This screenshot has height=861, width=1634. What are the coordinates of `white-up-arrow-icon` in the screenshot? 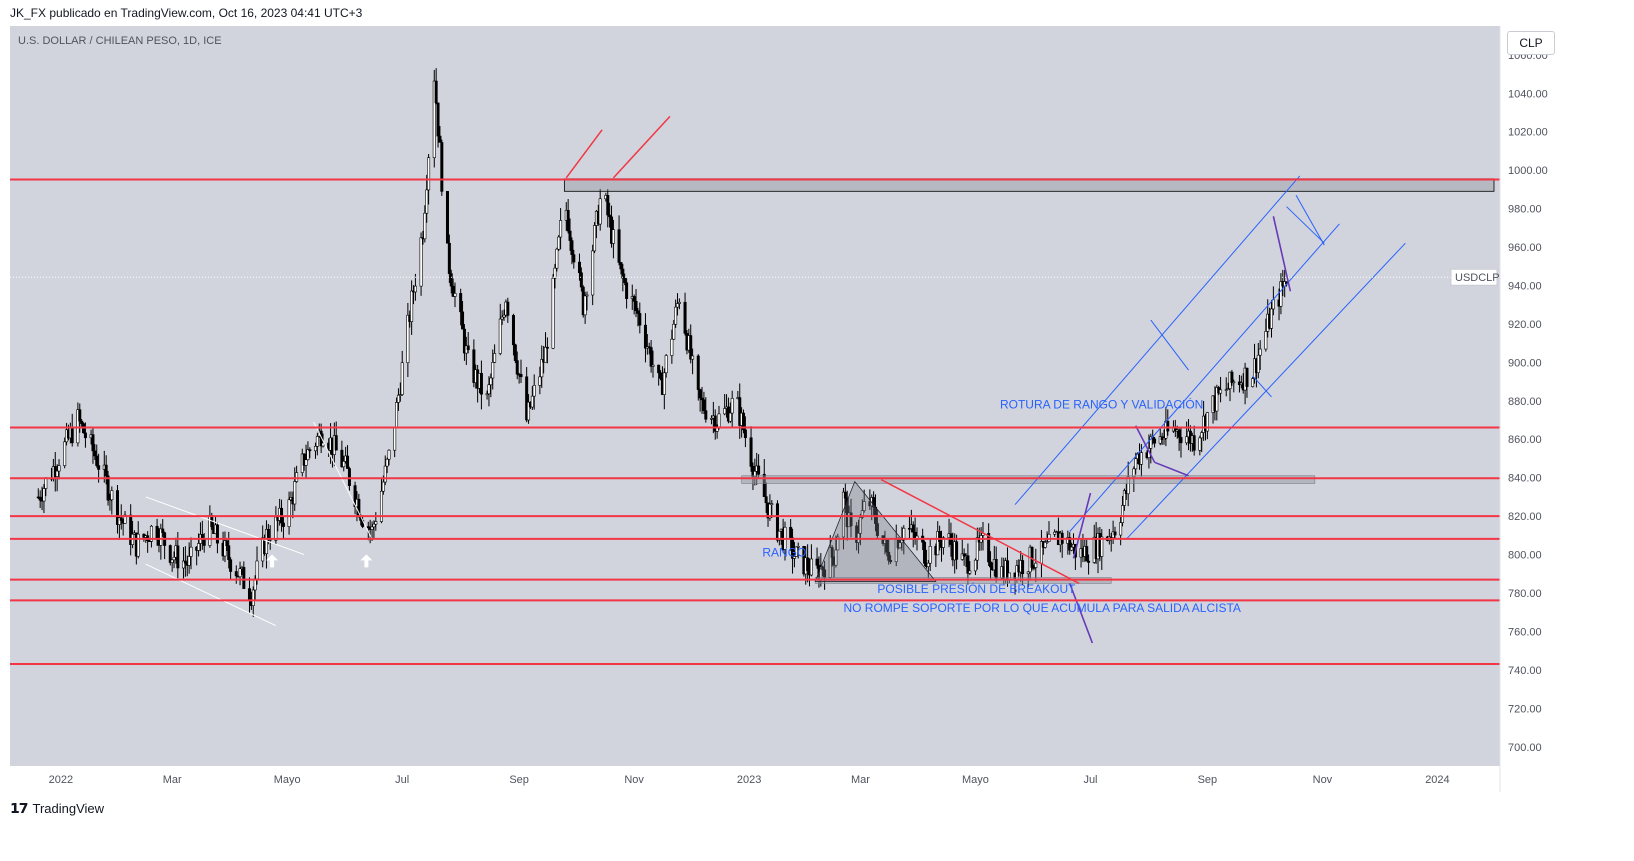 It's located at (272, 561).